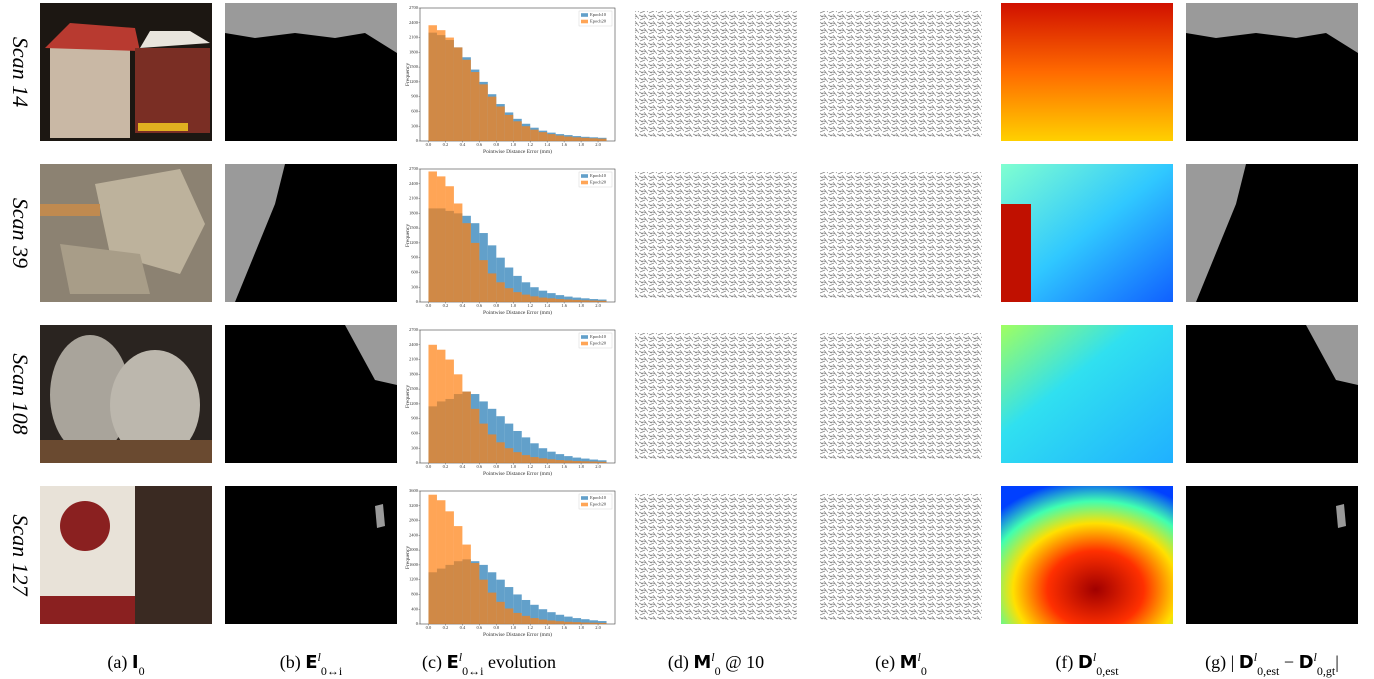  What do you see at coordinates (126, 451) in the screenshot?
I see `table` at bounding box center [126, 451].